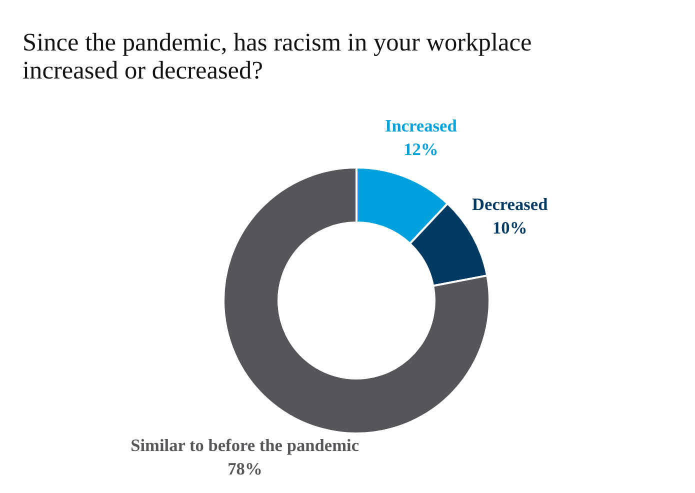  I want to click on slice-label: Increased, so click(421, 126).